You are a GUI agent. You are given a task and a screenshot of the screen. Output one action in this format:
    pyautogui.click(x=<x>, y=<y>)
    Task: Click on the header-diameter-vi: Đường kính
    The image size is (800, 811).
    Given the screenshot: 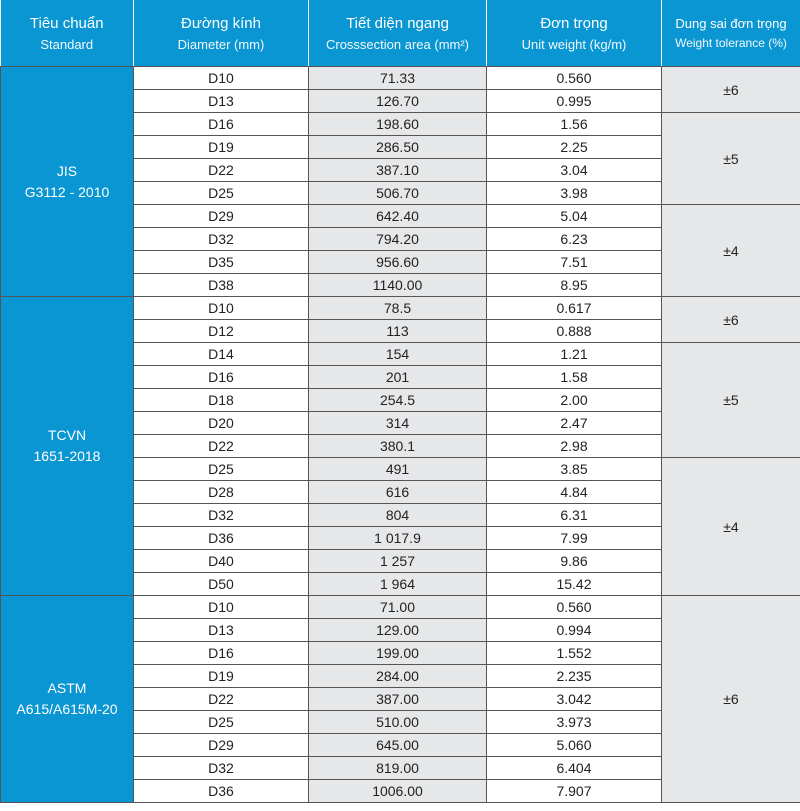 What is the action you would take?
    pyautogui.click(x=221, y=23)
    